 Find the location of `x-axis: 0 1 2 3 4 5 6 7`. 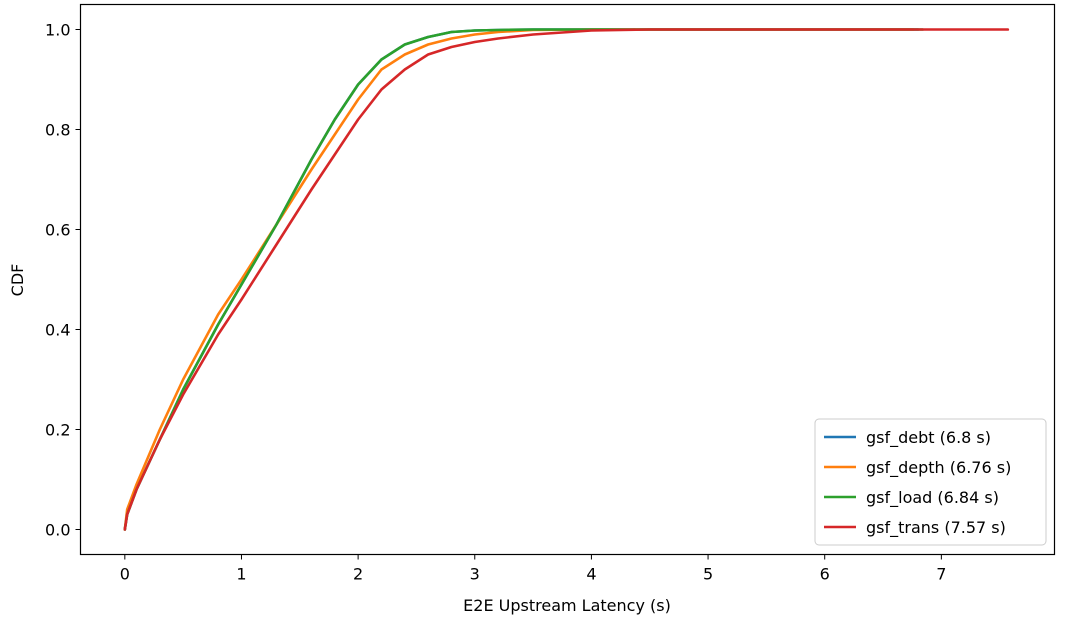

x-axis: 0 1 2 3 4 5 6 7 is located at coordinates (533, 569).